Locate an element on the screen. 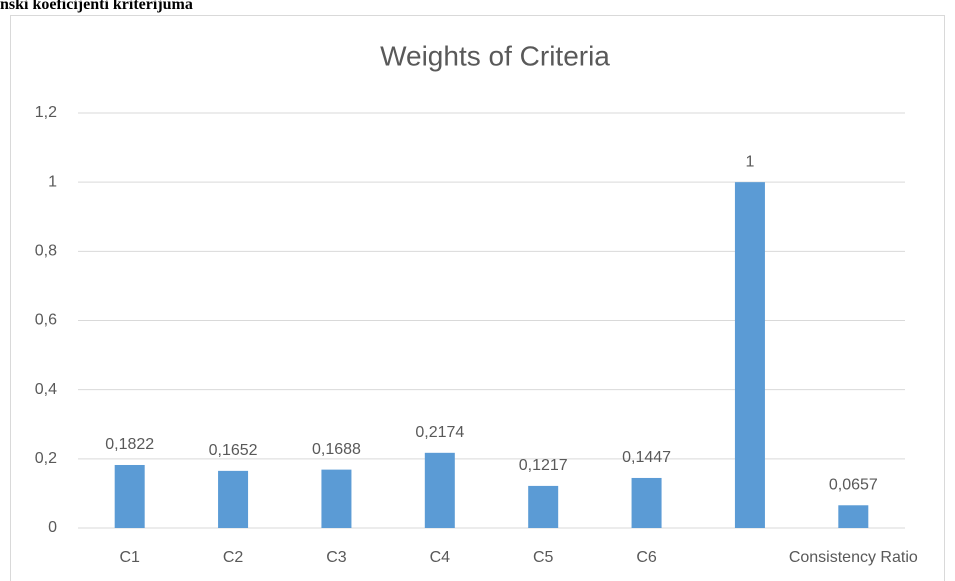 The image size is (955, 581). y-tick-label: 1,2 is located at coordinates (46, 112).